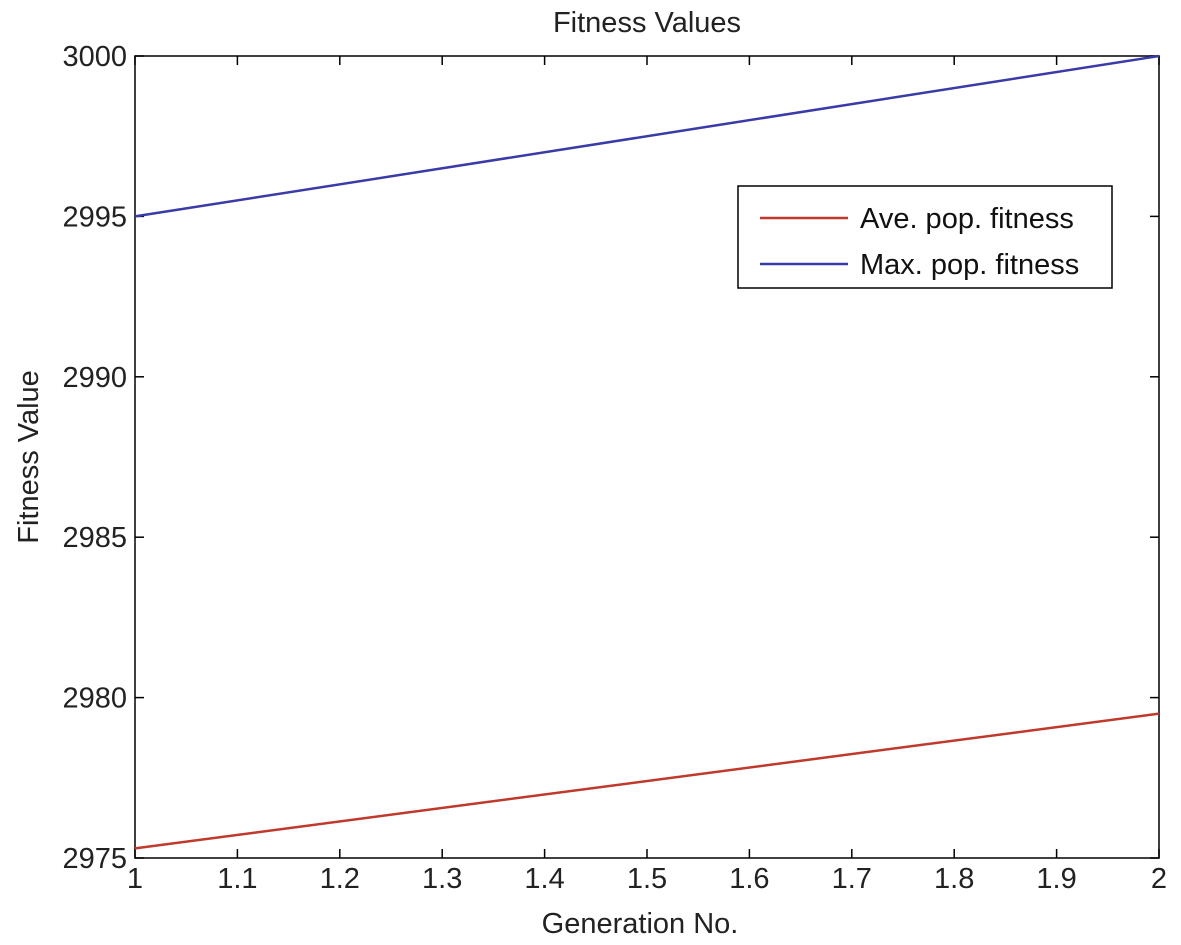 The height and width of the screenshot is (945, 1181). I want to click on legend: Ave. pop. fitness Max. pop. fitness, so click(925, 237).